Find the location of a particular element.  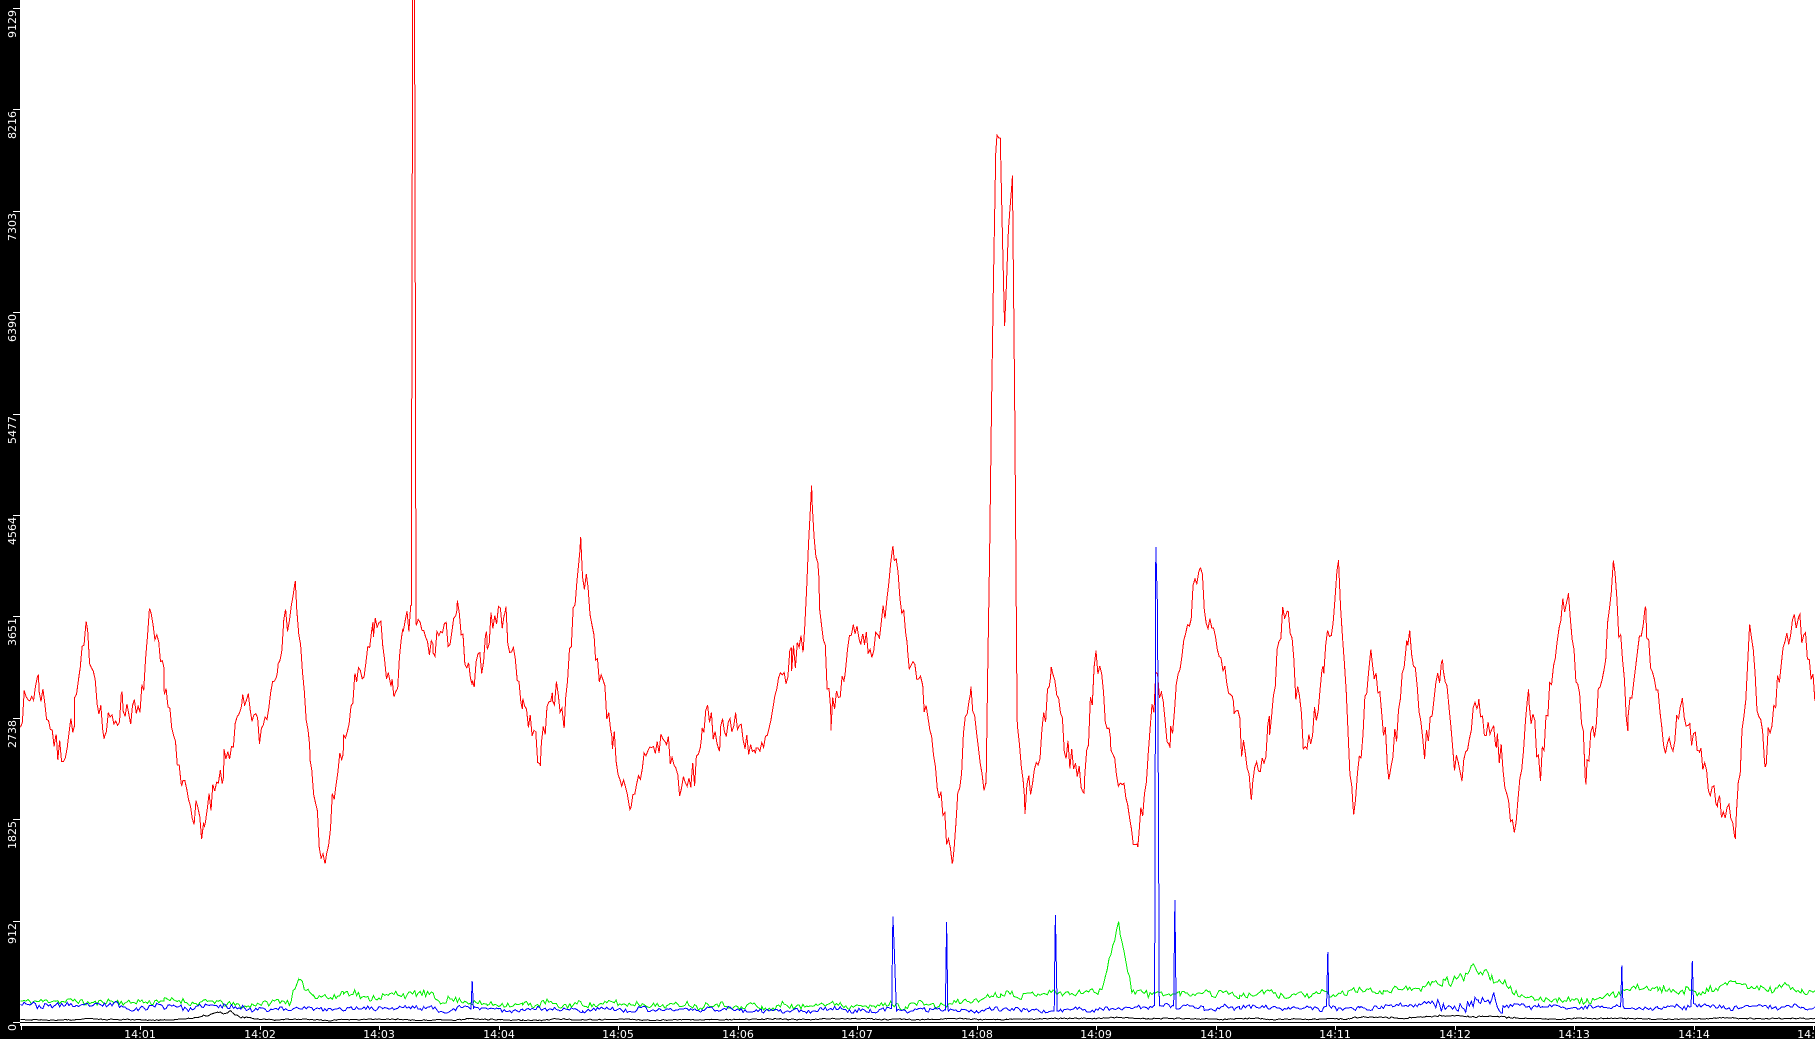

series-line-green is located at coordinates (917, 966).